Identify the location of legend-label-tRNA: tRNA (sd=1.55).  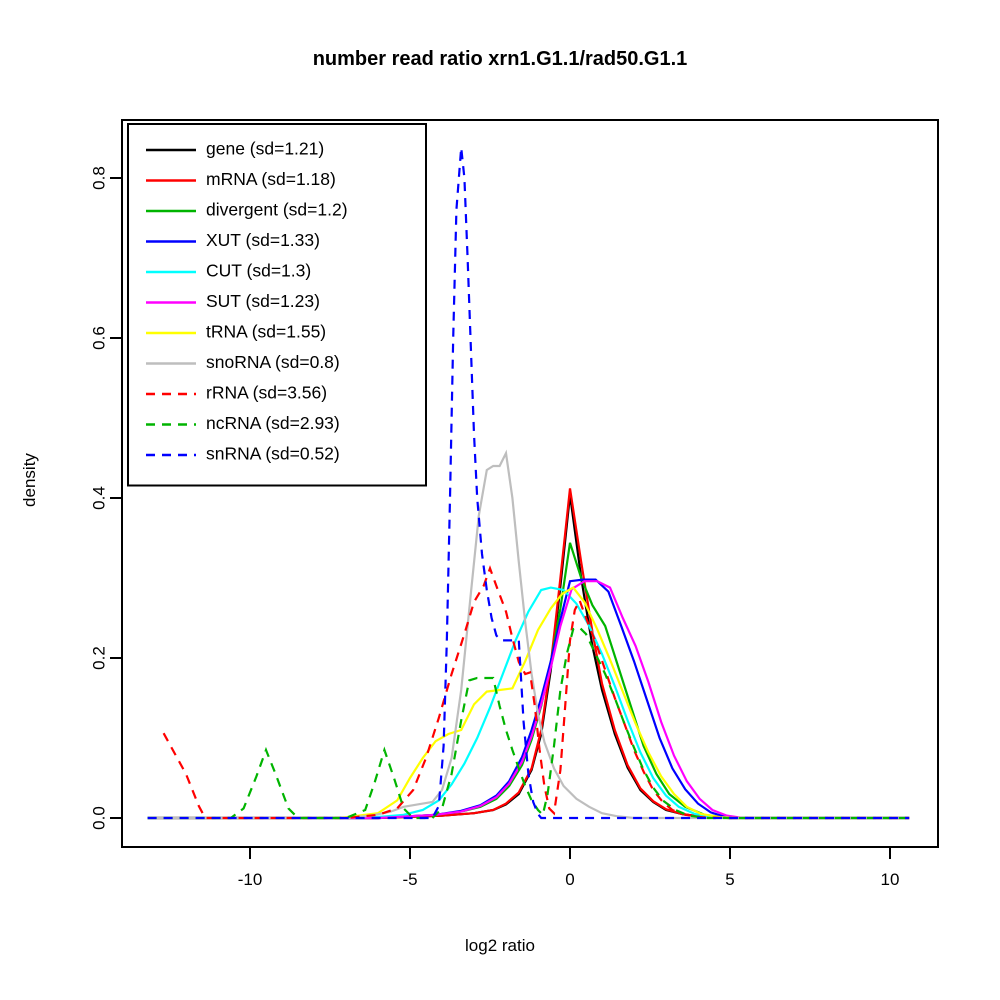
(266, 332).